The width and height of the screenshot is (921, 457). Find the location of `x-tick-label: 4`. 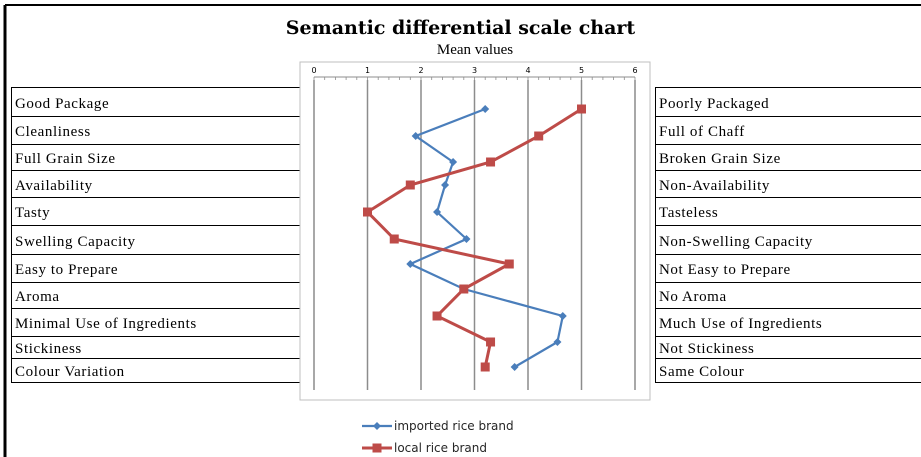

x-tick-label: 4 is located at coordinates (527, 70).